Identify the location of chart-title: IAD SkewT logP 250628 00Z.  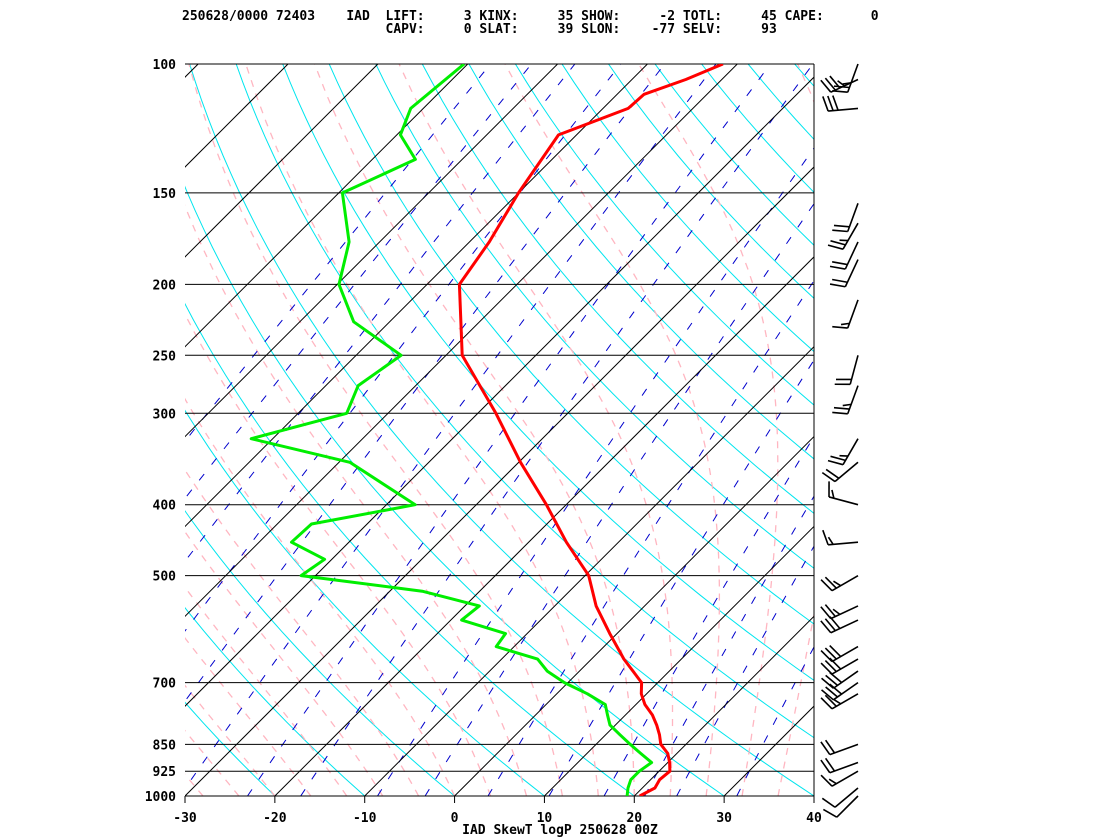
(560, 830).